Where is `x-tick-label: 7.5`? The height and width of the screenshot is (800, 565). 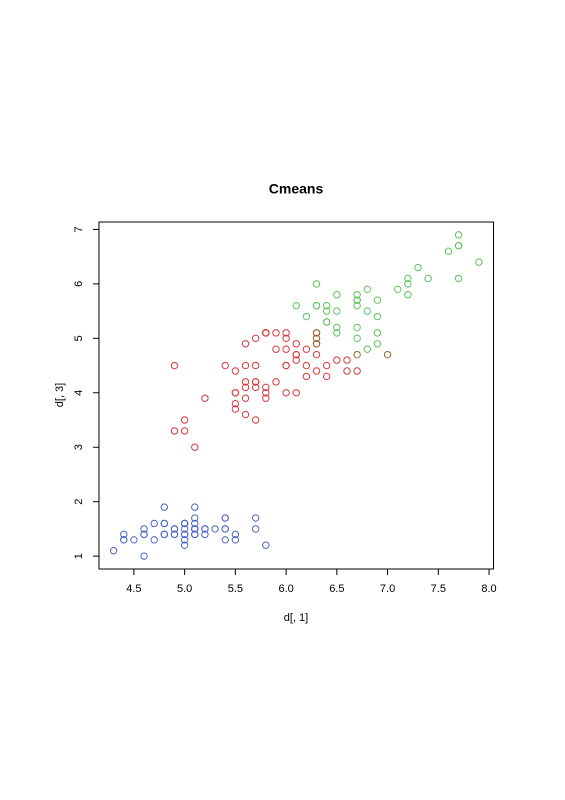 x-tick-label: 7.5 is located at coordinates (438, 589).